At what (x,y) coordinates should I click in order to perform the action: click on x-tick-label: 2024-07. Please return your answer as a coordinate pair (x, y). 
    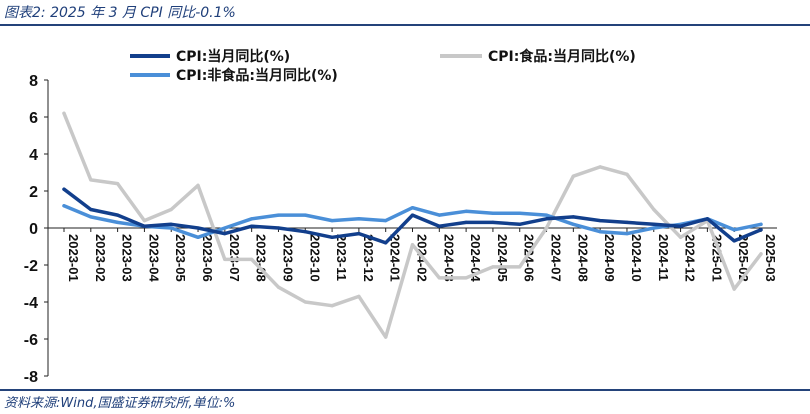
    Looking at the image, I should click on (556, 258).